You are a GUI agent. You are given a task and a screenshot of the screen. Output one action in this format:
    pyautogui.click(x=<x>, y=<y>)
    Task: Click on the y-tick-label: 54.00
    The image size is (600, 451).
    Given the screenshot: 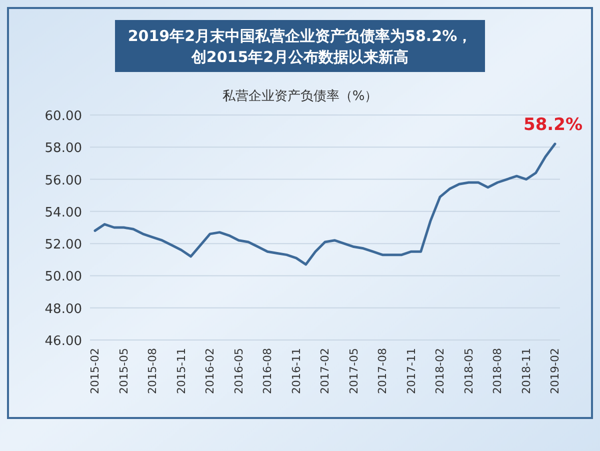 What is the action you would take?
    pyautogui.click(x=63, y=212)
    